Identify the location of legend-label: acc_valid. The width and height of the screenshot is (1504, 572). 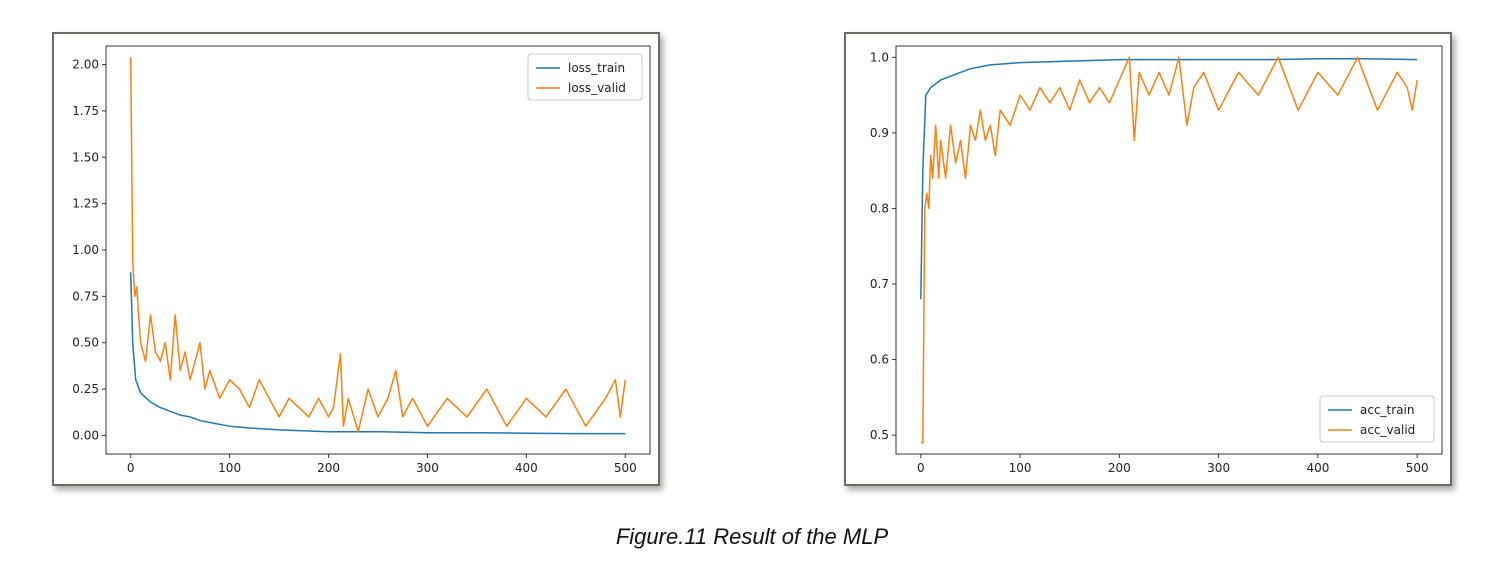
(1387, 430).